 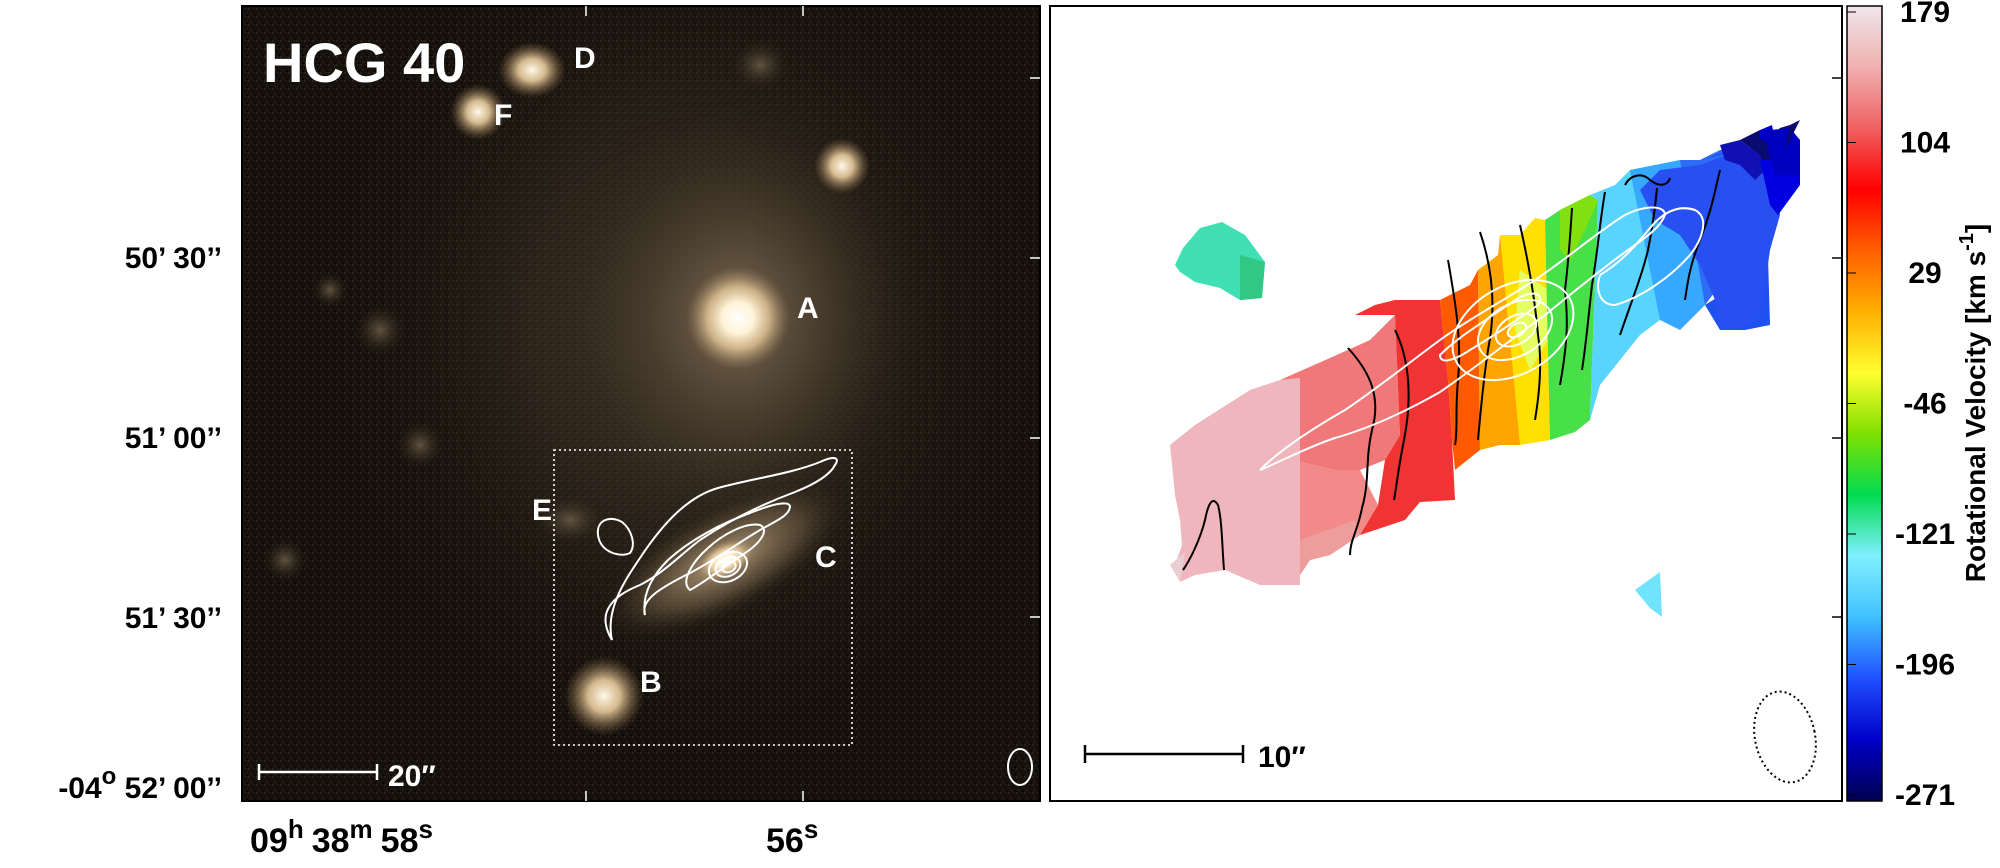 I want to click on galaxy-b, so click(x=604, y=696).